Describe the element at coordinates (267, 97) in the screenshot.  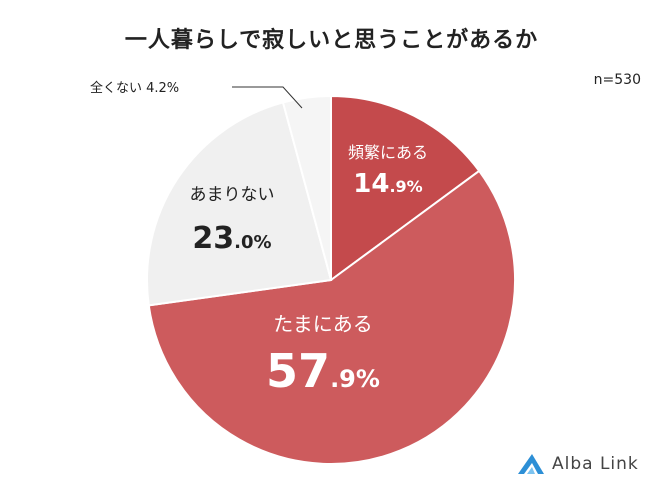
I see `leader-line-never` at that location.